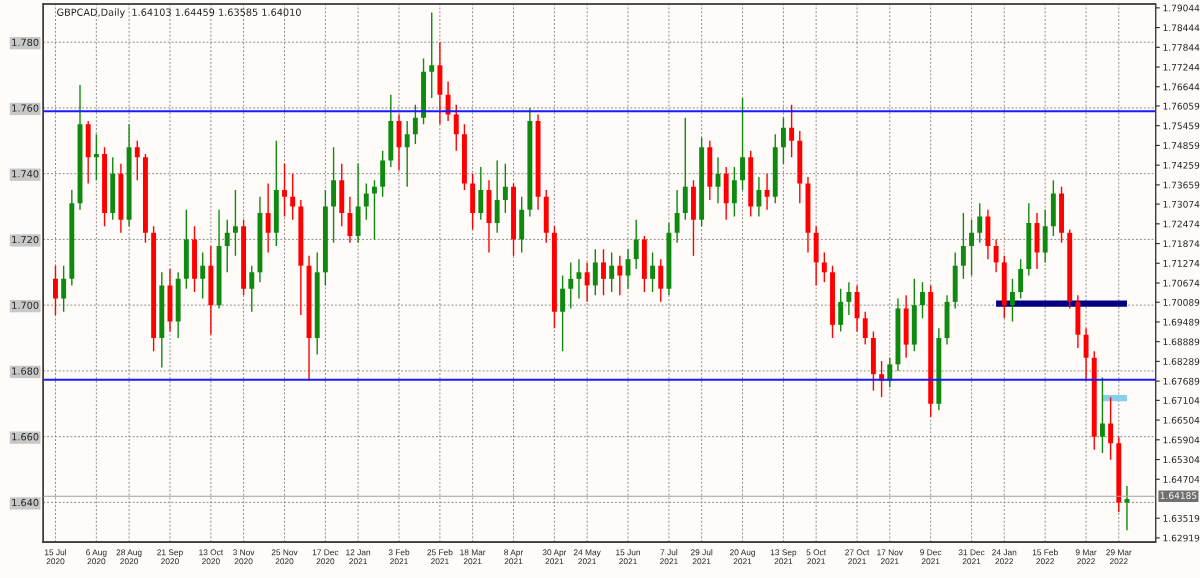 This screenshot has width=1200, height=578. What do you see at coordinates (1181, 518) in the screenshot?
I see `y2-tick-label: 1.63519` at bounding box center [1181, 518].